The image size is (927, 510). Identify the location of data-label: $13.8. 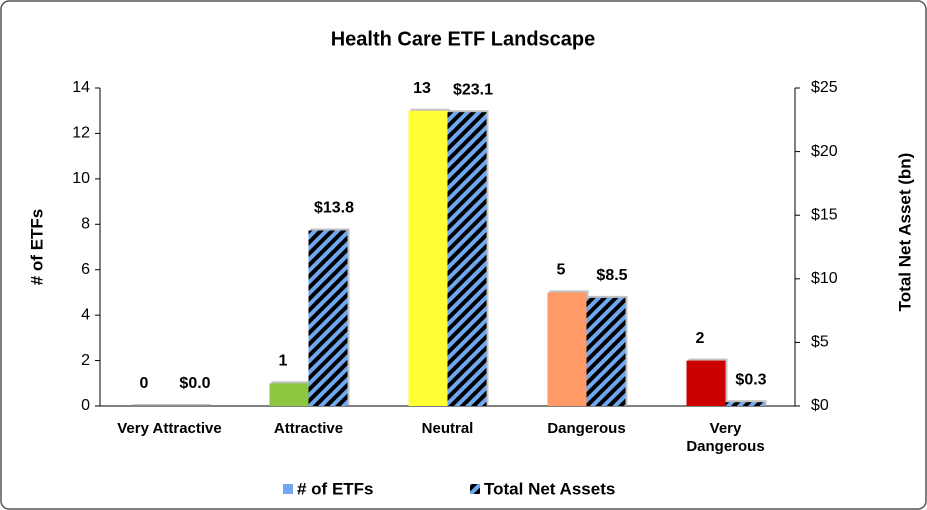
(334, 208).